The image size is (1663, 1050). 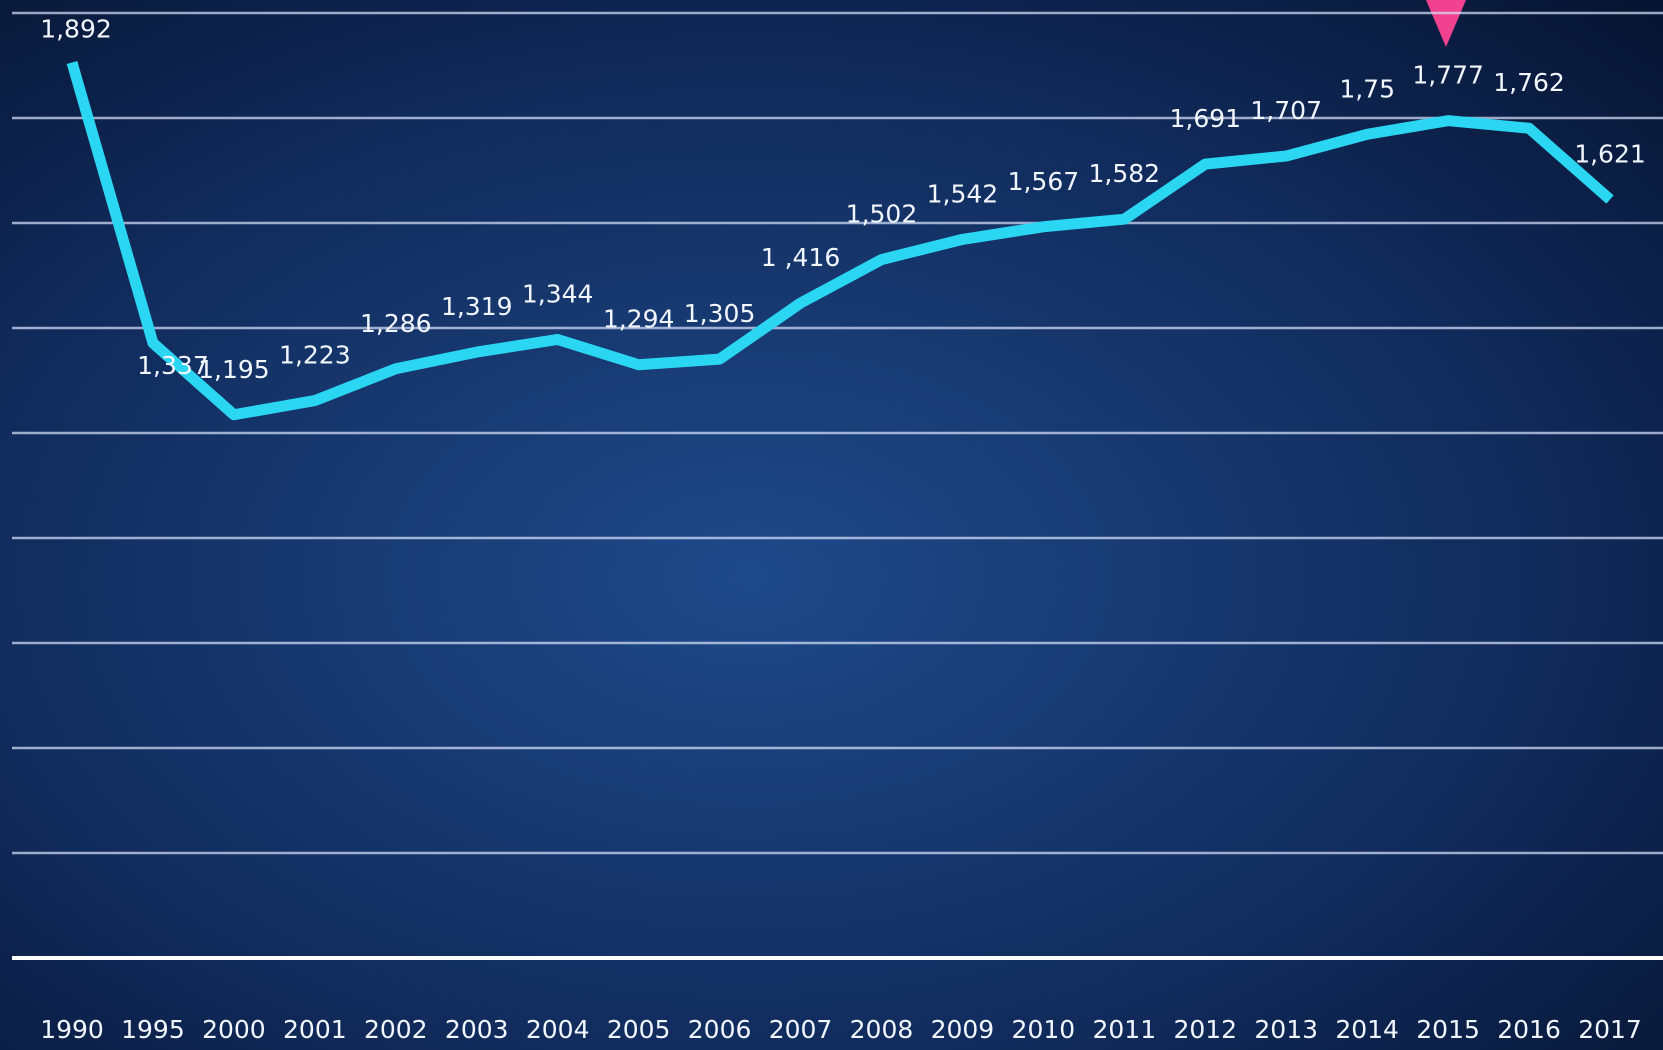 I want to click on x-tick-label: 2011, so click(x=1125, y=1029).